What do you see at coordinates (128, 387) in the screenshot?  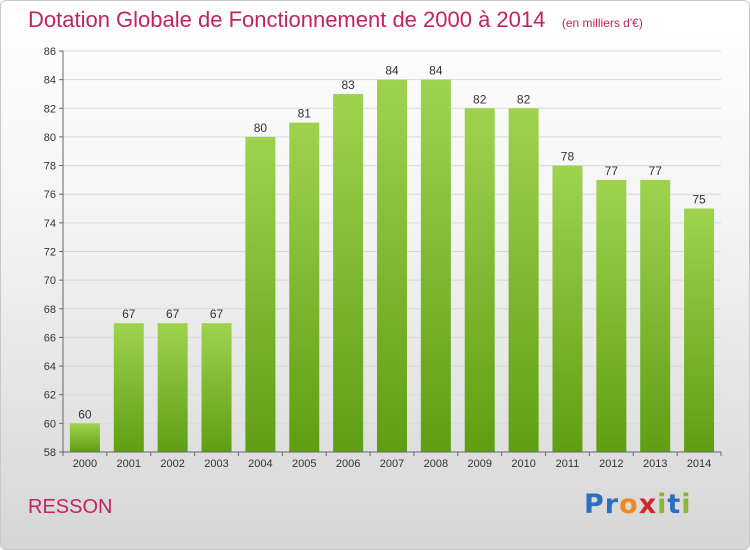 I see `bar-2001` at bounding box center [128, 387].